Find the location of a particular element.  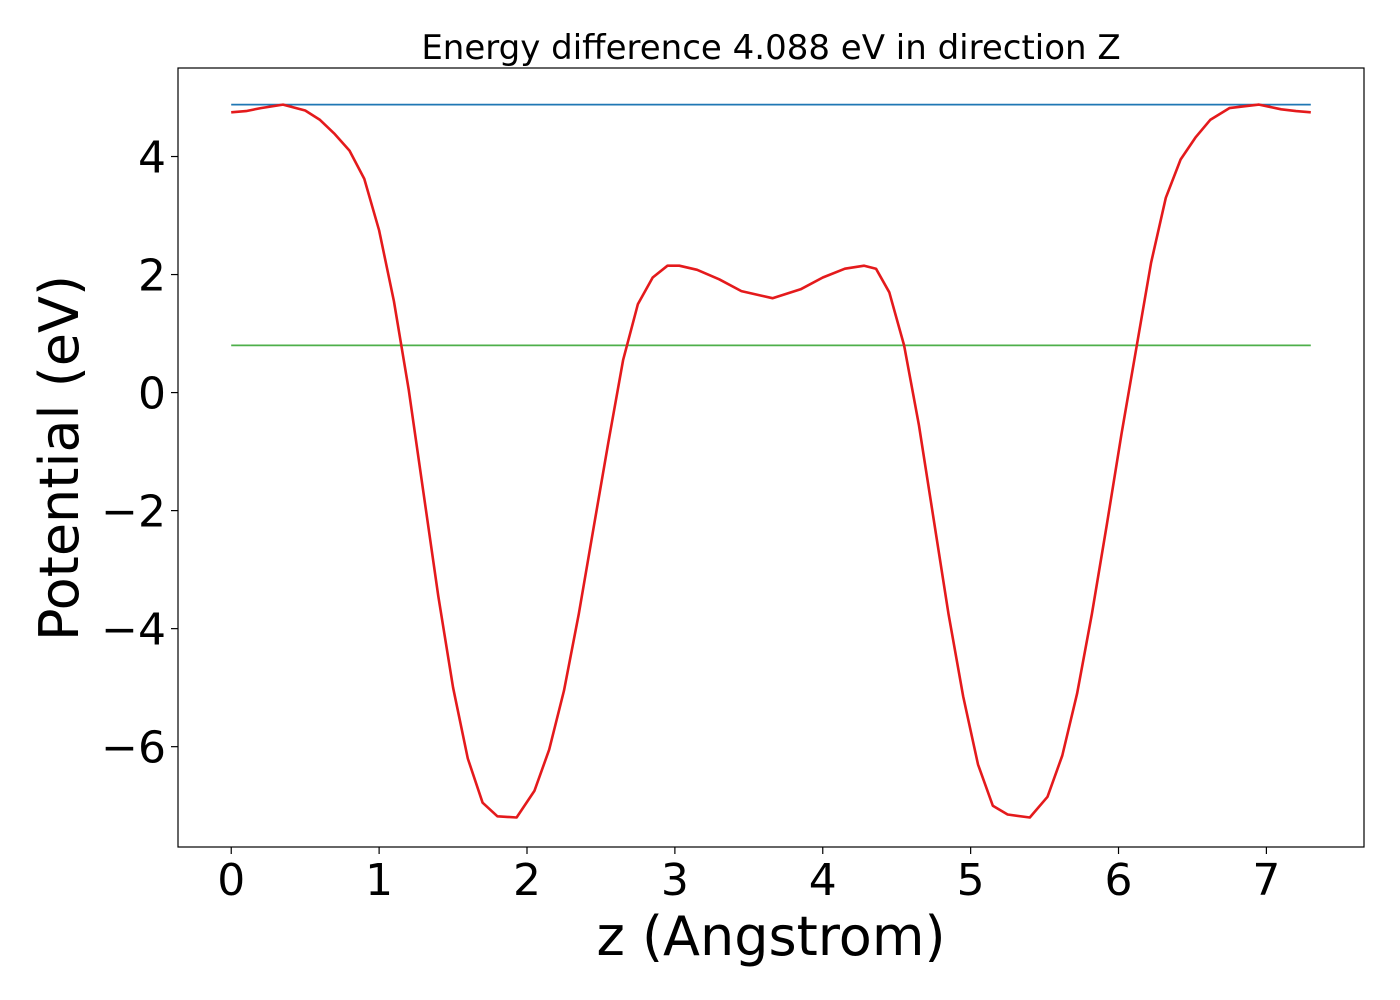

x-tick-label: 5 is located at coordinates (971, 880).